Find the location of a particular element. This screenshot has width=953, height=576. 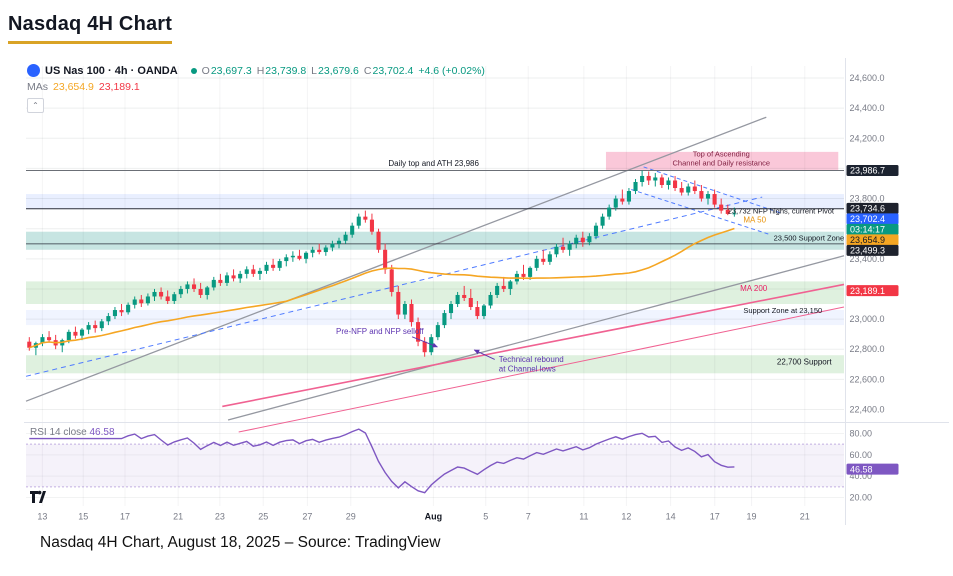

svg-text: 23,400.0 is located at coordinates (867, 259).